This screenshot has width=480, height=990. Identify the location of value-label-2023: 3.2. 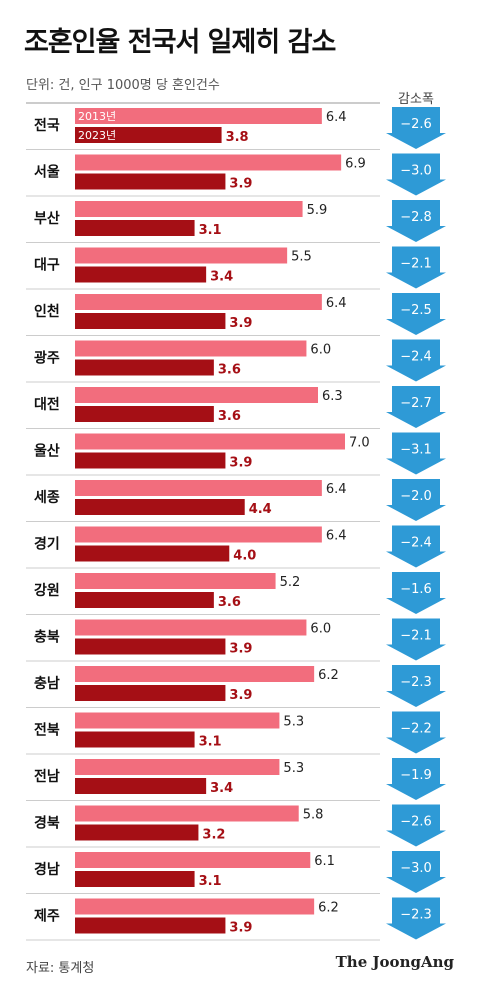
(213, 835).